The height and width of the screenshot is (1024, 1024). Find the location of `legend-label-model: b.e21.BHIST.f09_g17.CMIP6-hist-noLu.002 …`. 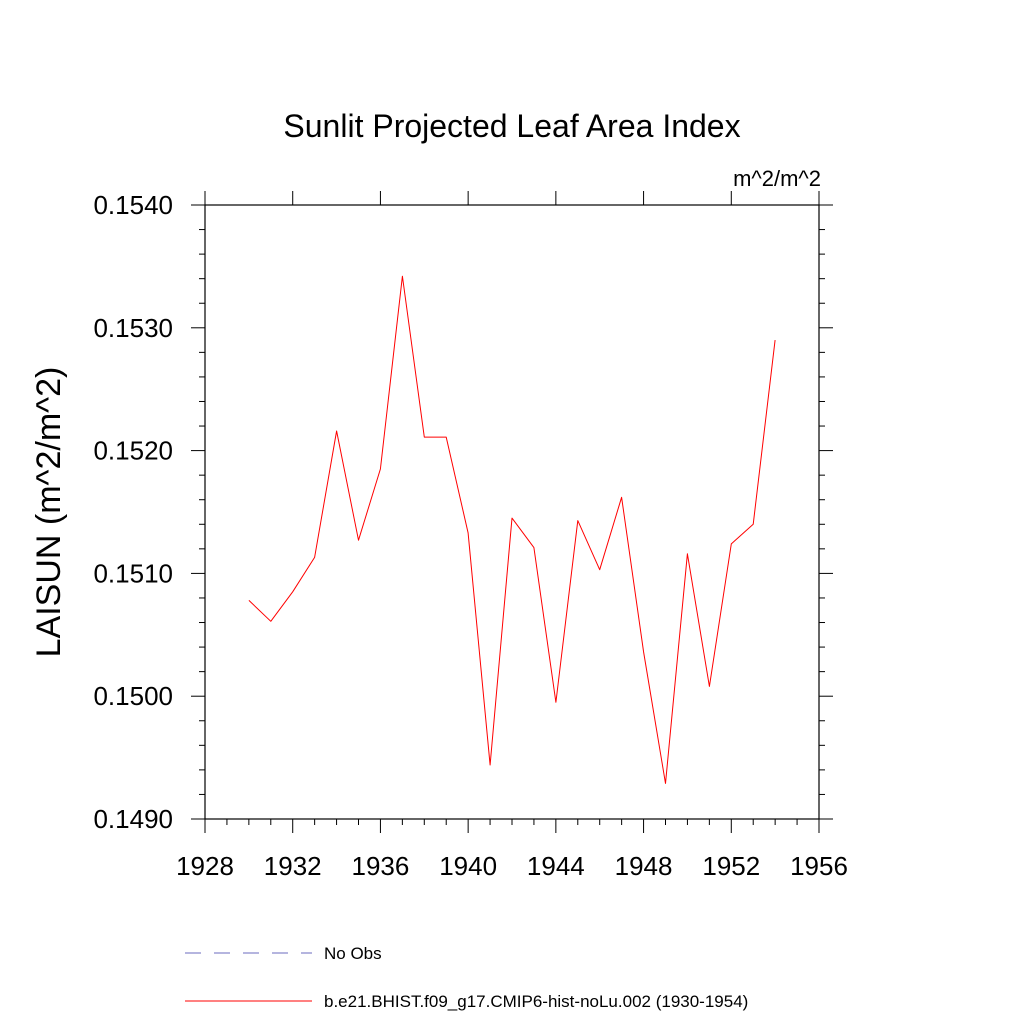

legend-label-model: b.e21.BHIST.f09_g17.CMIP6-hist-noLu.002 … is located at coordinates (536, 1001).